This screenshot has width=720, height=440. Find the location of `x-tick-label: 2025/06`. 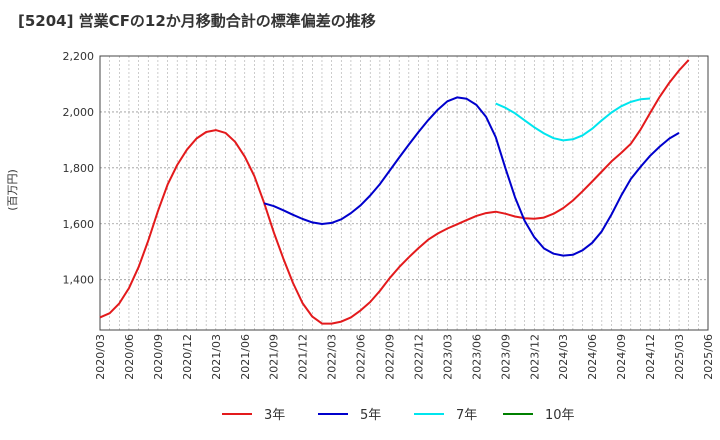

x-tick-label: 2025/06 is located at coordinates (708, 357).